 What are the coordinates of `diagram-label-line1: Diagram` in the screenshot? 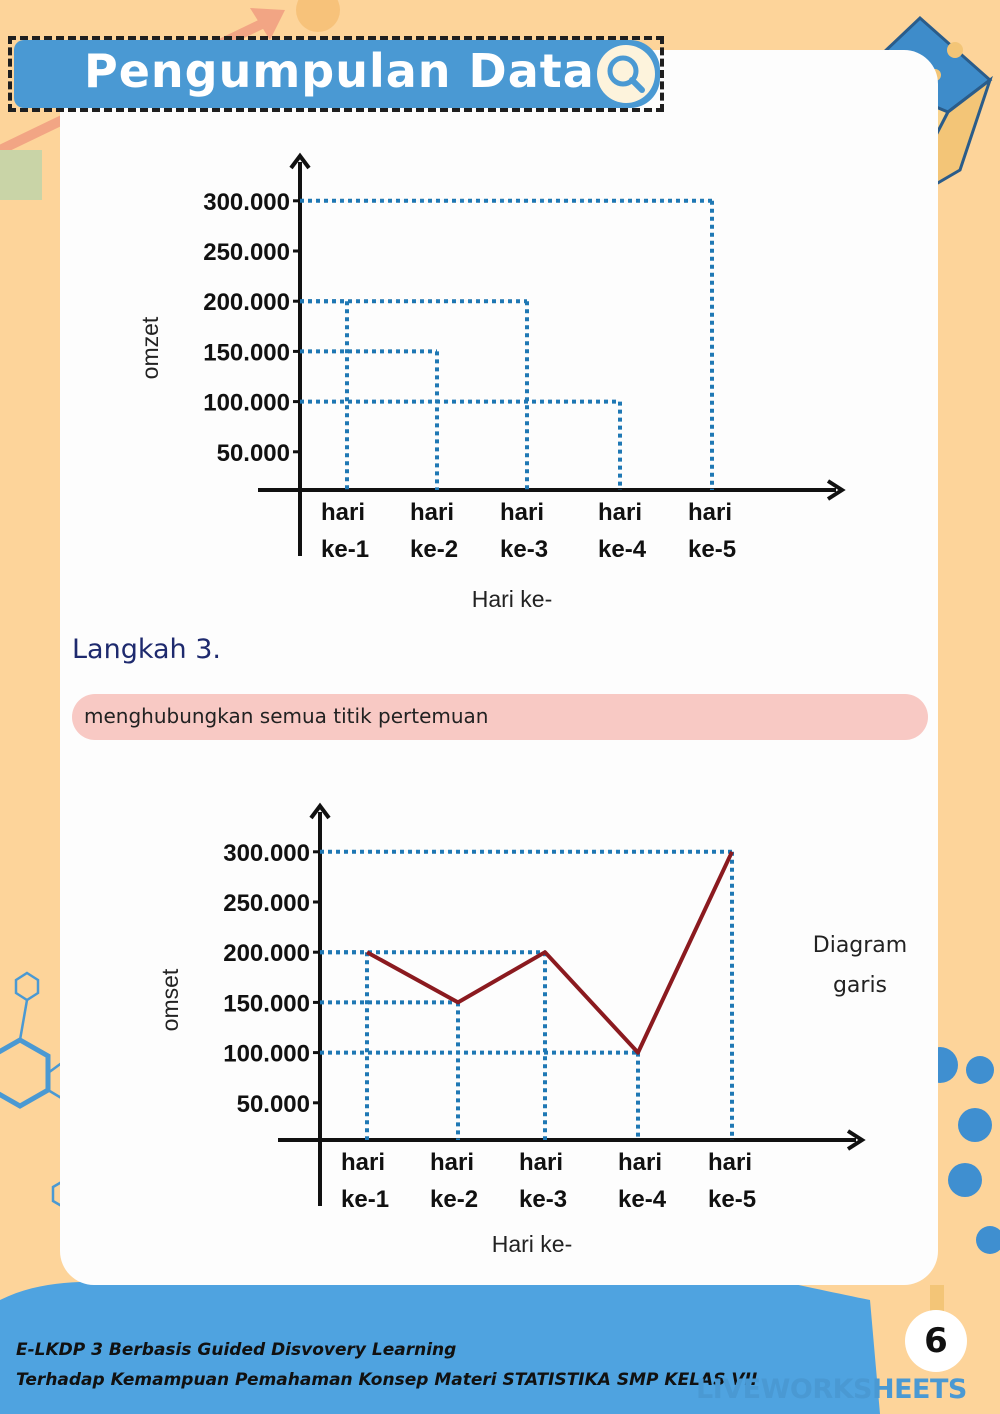 It's located at (860, 945).